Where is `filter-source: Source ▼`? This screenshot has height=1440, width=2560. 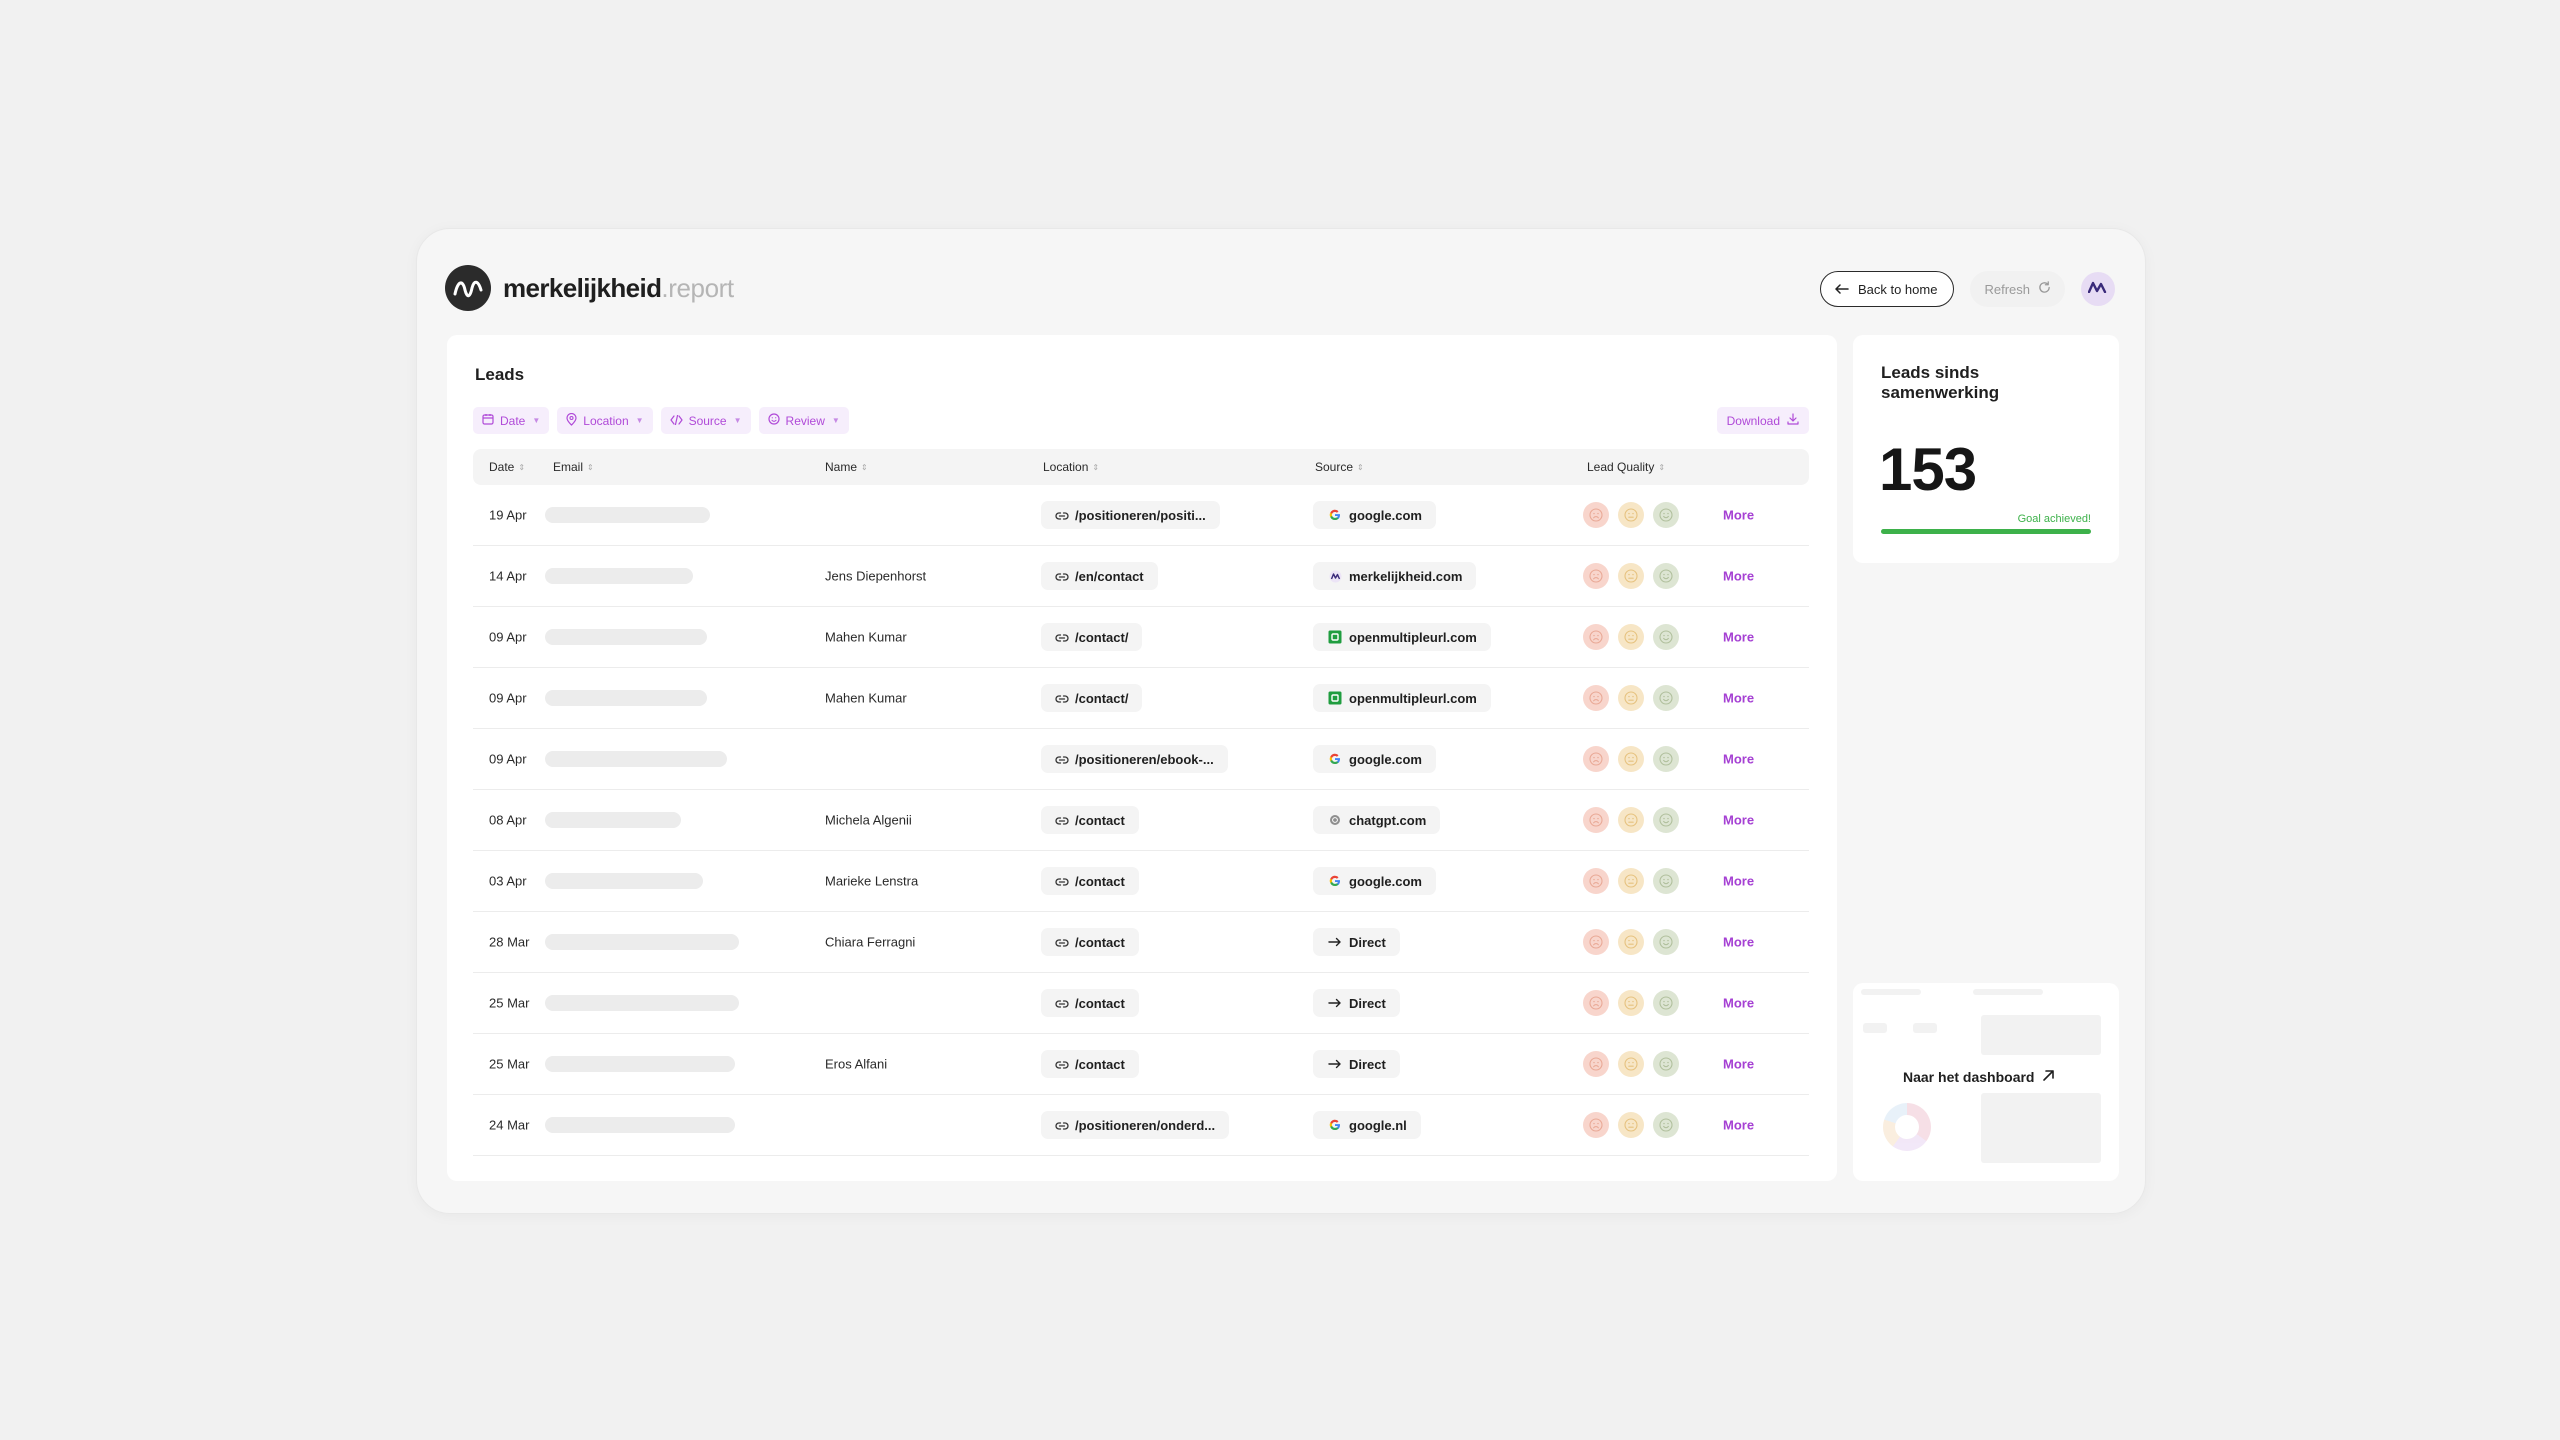
filter-source: Source ▼ is located at coordinates (705, 420).